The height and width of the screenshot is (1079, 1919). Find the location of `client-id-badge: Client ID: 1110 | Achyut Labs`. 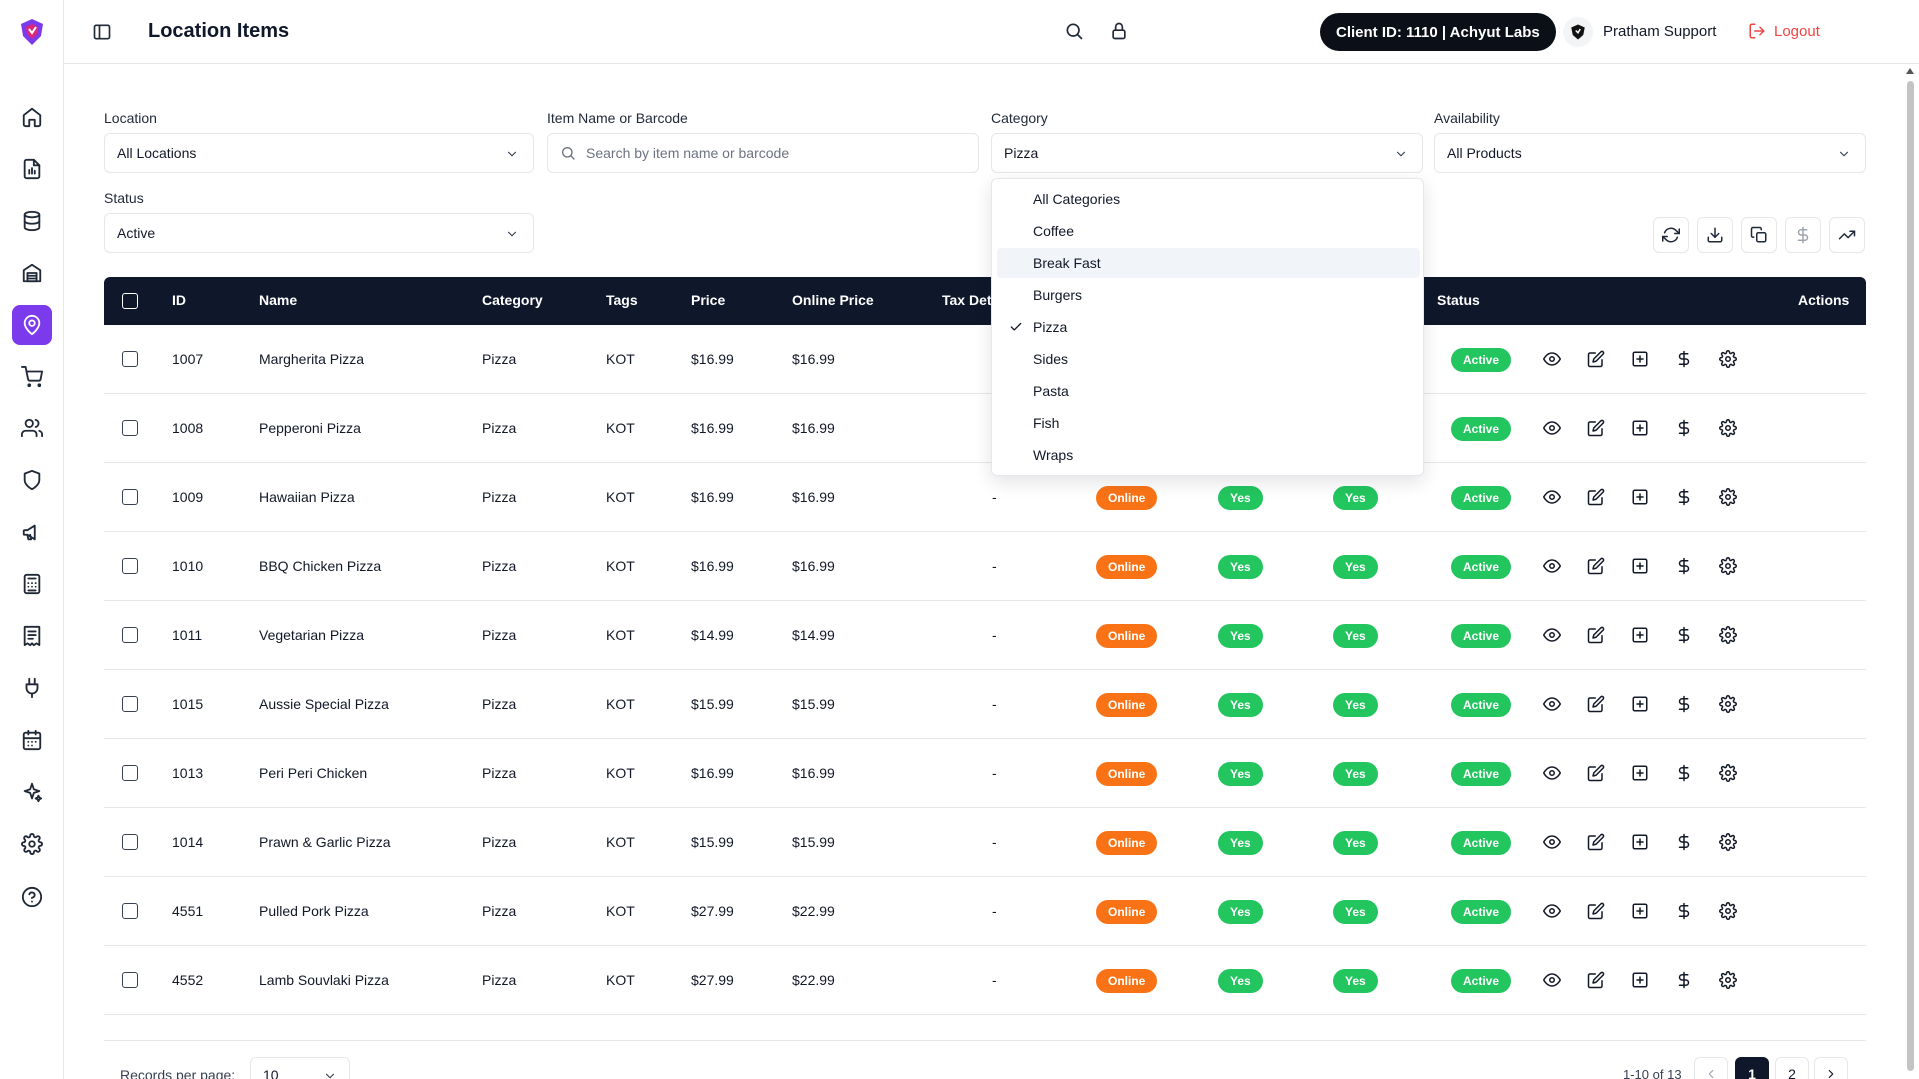

client-id-badge: Client ID: 1110 | Achyut Labs is located at coordinates (1438, 32).